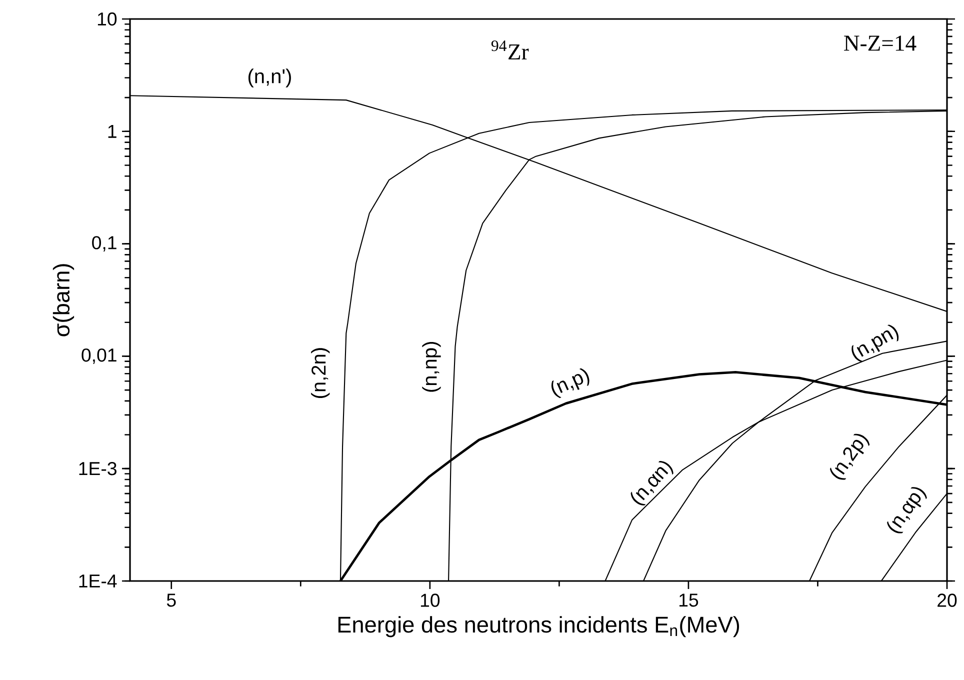 The width and height of the screenshot is (964, 680). I want to click on y-tick-label: 1E-4, so click(98, 581).